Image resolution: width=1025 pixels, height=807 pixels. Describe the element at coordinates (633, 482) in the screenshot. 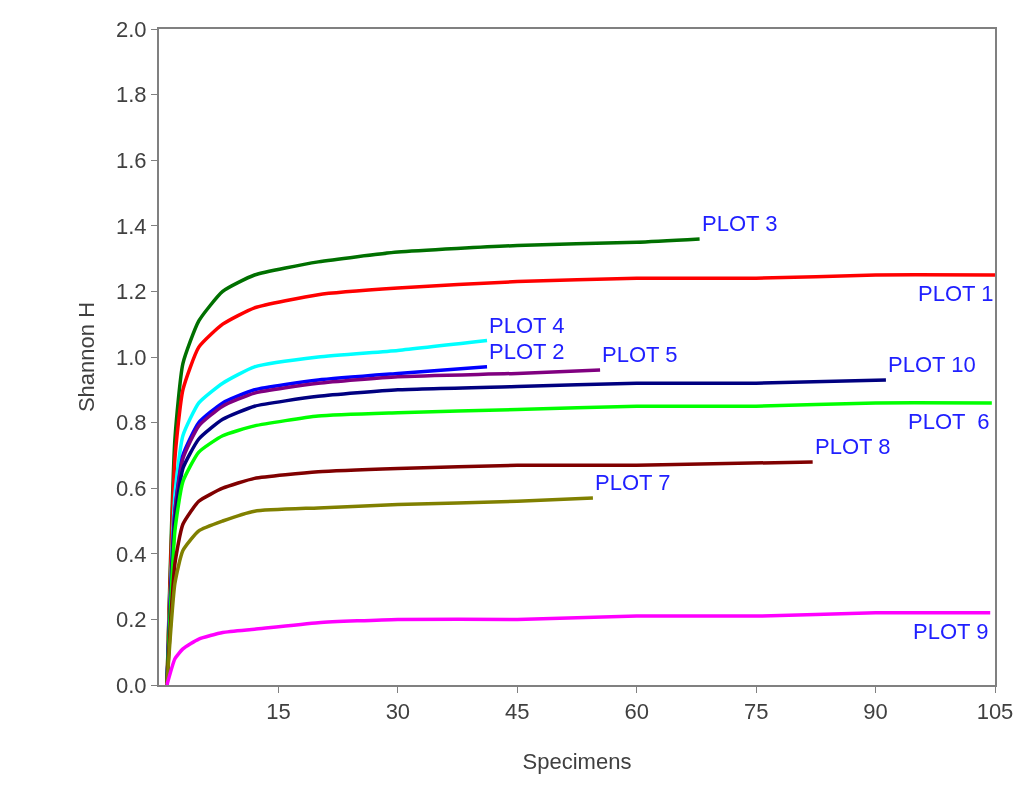

I see `series-label: PLOT 7` at that location.